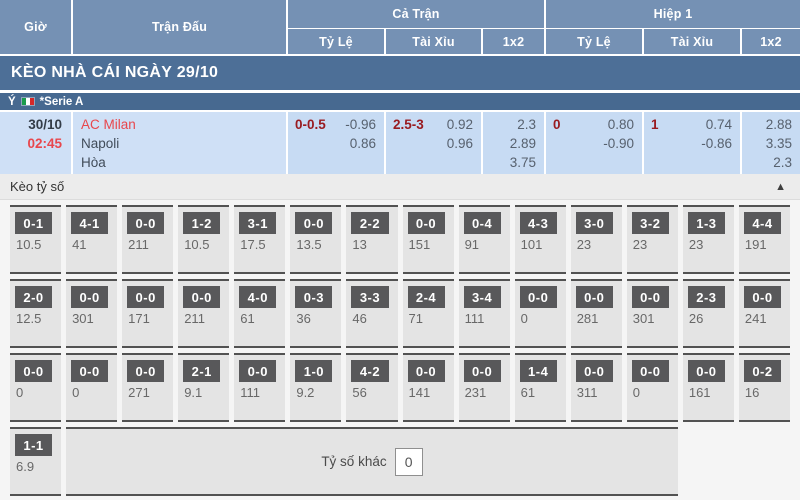  I want to click on ft-1x2-draw: 3.75, so click(522, 162).